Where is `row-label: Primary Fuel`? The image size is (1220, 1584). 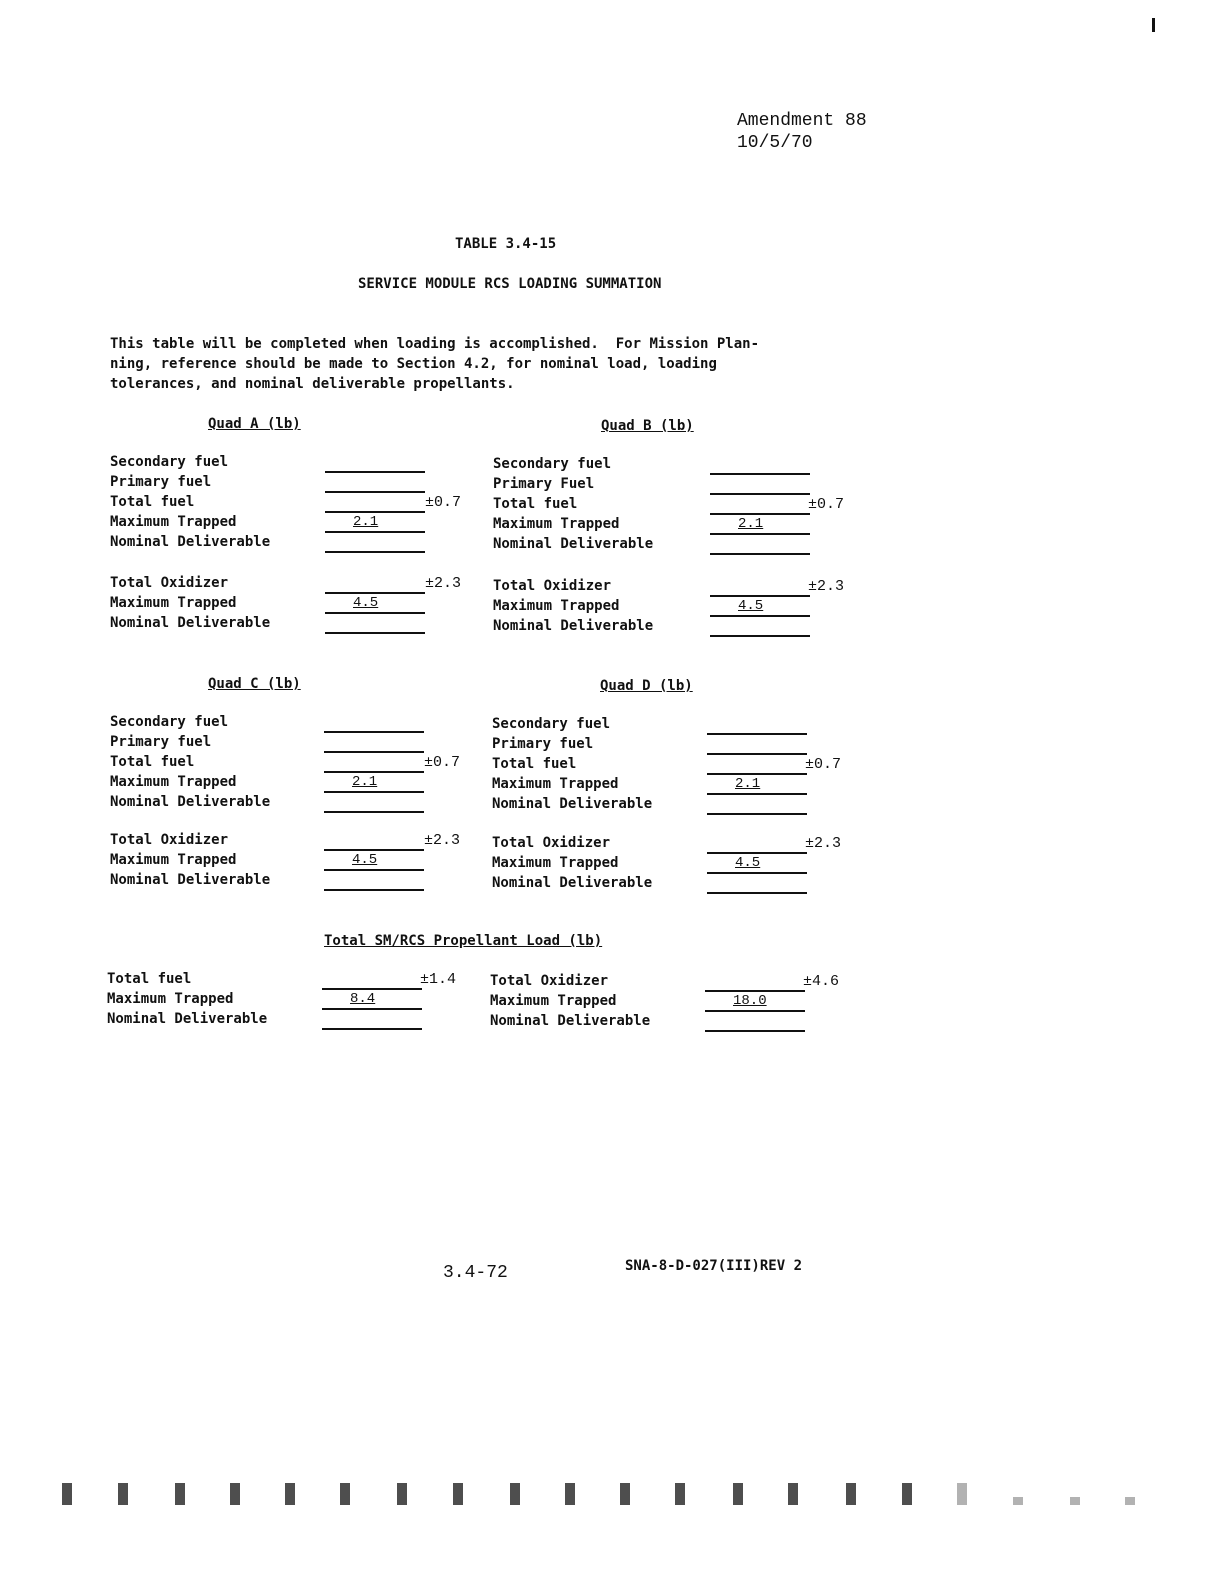
row-label: Primary Fuel is located at coordinates (544, 484).